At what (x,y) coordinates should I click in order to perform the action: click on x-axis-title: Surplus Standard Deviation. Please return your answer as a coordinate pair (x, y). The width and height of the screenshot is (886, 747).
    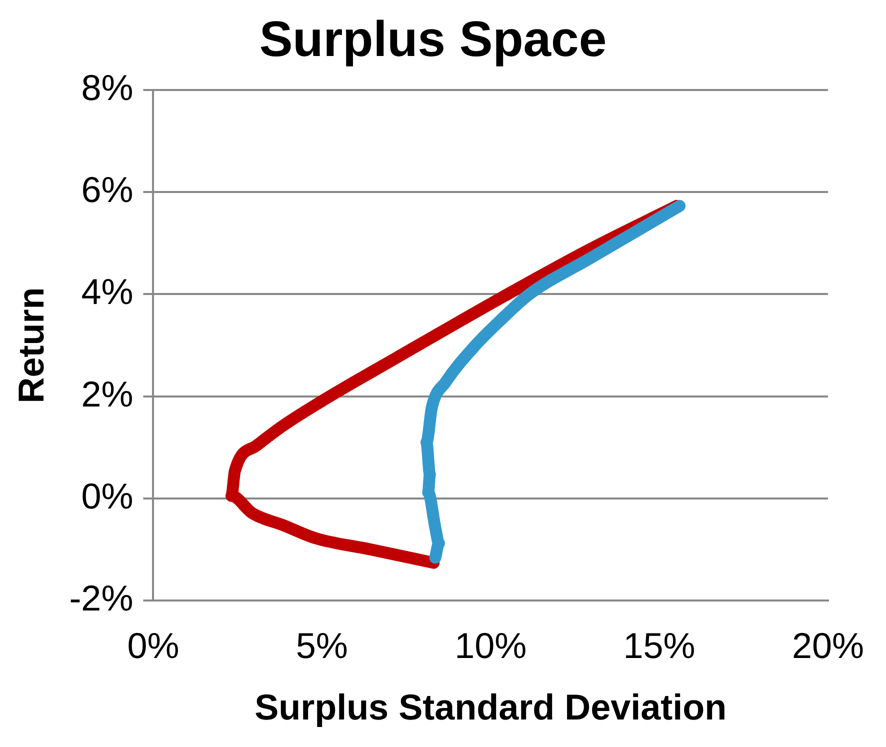
    Looking at the image, I should click on (490, 707).